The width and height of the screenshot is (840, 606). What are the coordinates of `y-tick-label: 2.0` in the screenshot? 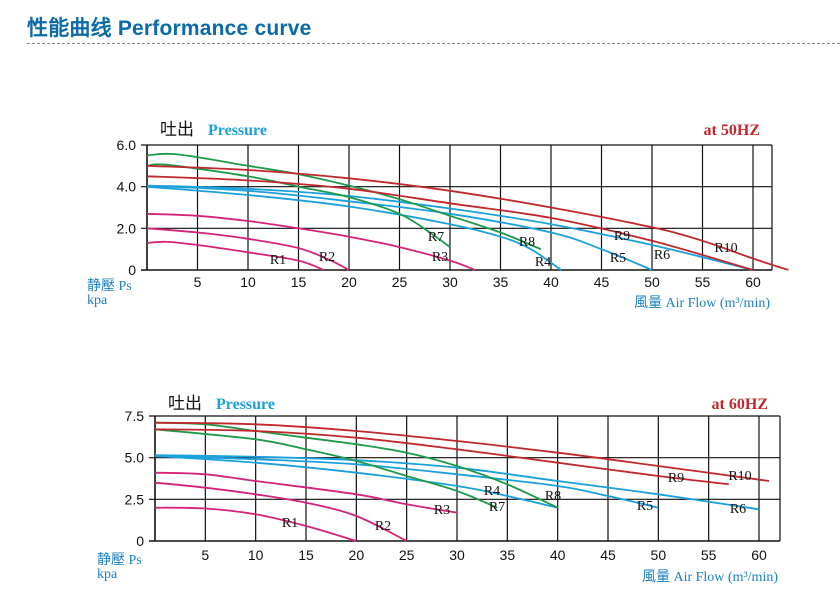 It's located at (127, 228).